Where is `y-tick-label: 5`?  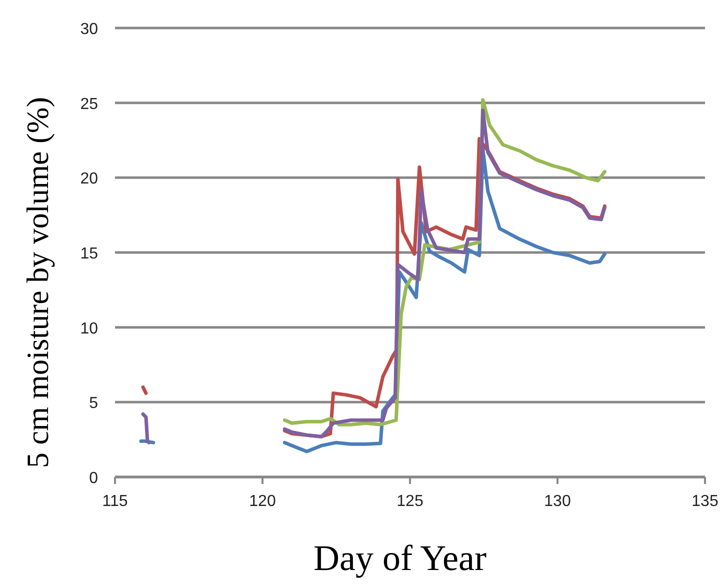
y-tick-label: 5 is located at coordinates (93, 403).